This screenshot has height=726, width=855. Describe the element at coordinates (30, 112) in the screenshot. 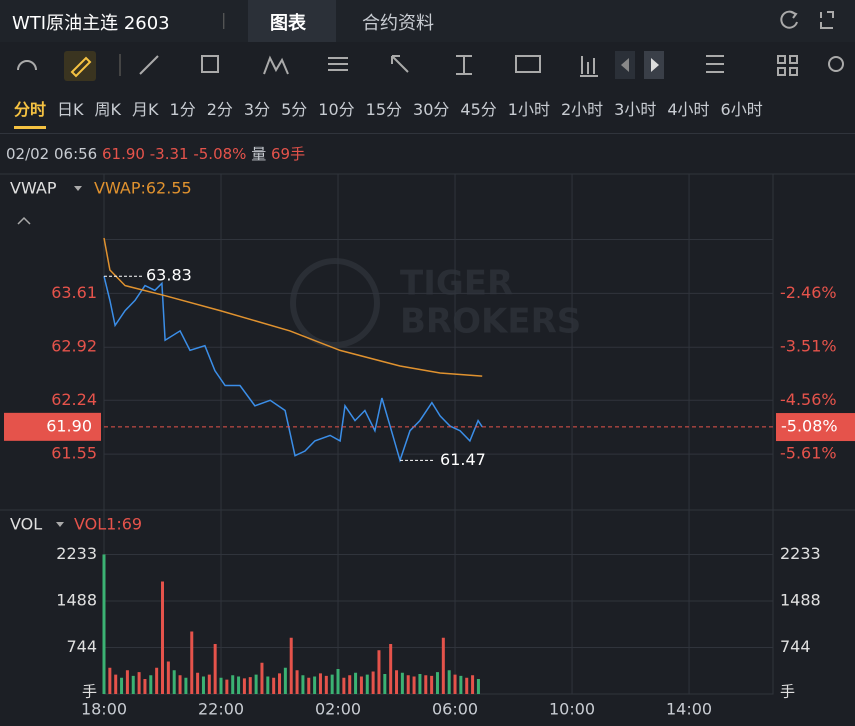

I see `period-tab: 分时` at that location.